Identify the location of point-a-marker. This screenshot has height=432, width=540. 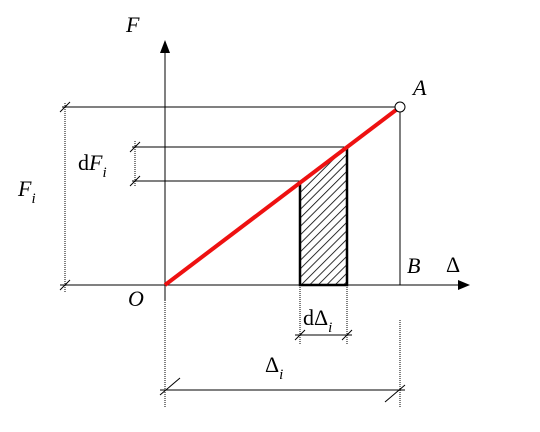
(400, 107).